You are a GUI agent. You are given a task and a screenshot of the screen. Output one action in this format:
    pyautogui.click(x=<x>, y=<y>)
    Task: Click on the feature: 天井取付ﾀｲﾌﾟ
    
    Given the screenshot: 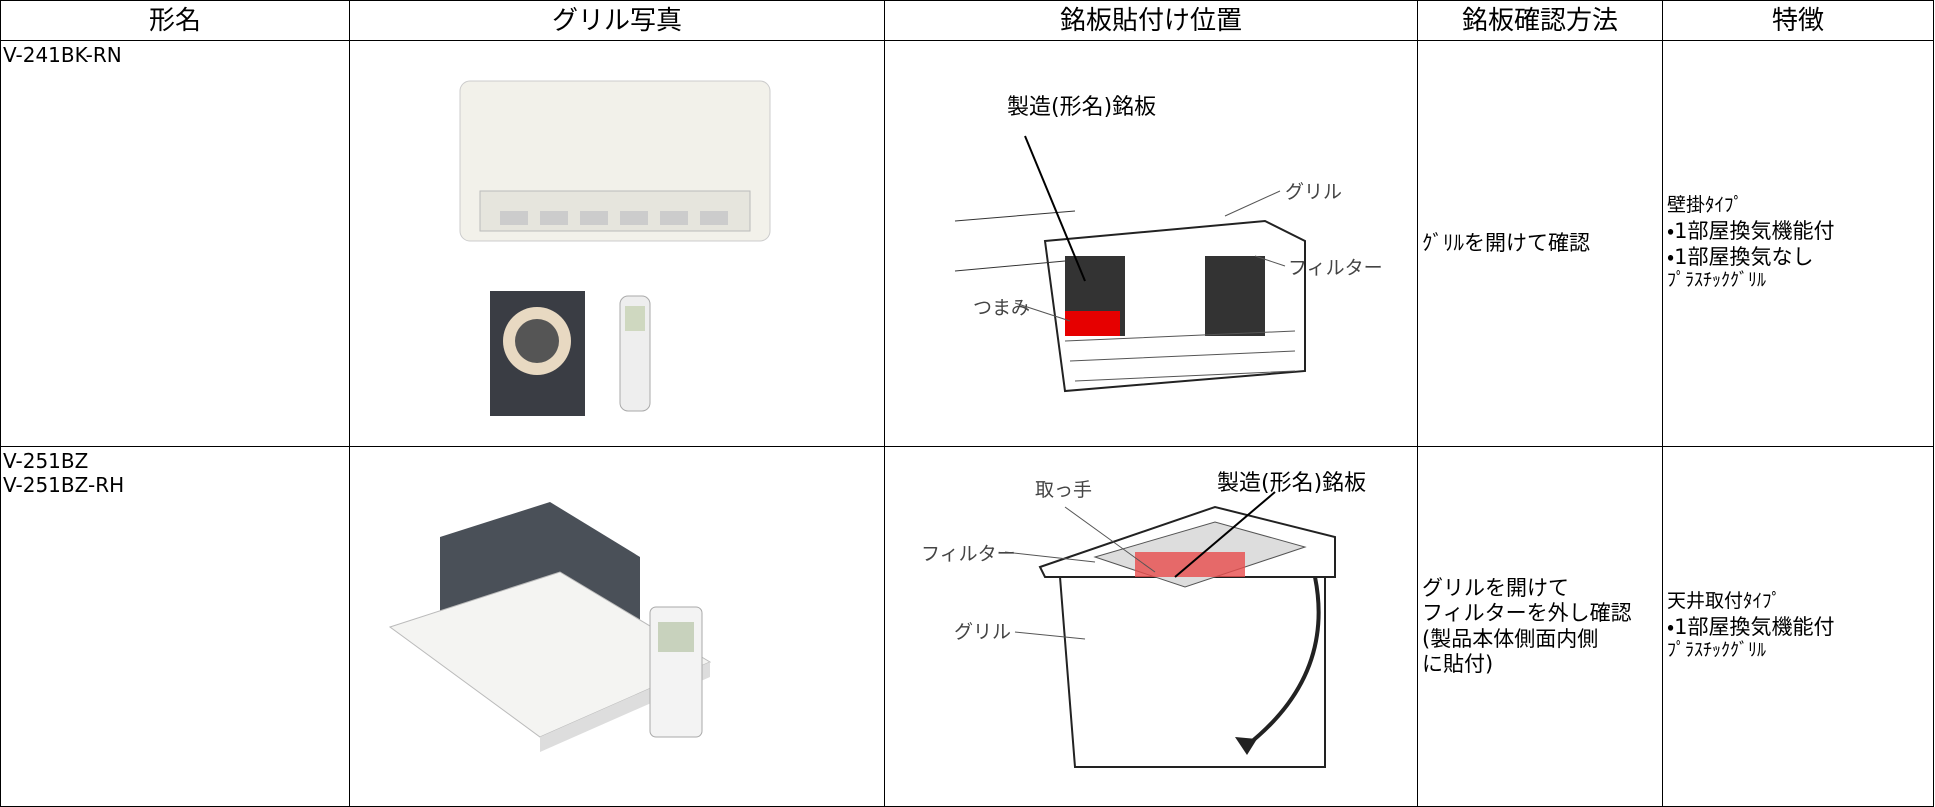 What is the action you would take?
    pyautogui.click(x=1724, y=601)
    